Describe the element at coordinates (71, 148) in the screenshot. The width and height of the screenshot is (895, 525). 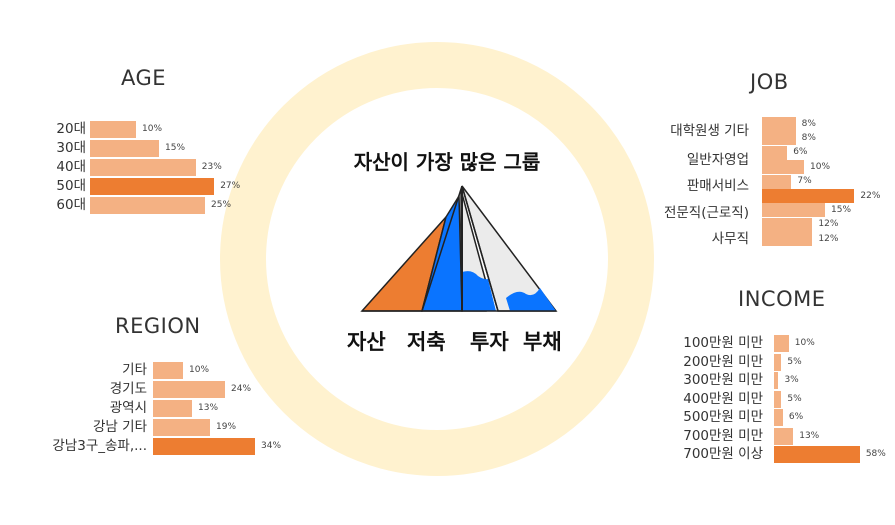
I see `category-label: 30대` at that location.